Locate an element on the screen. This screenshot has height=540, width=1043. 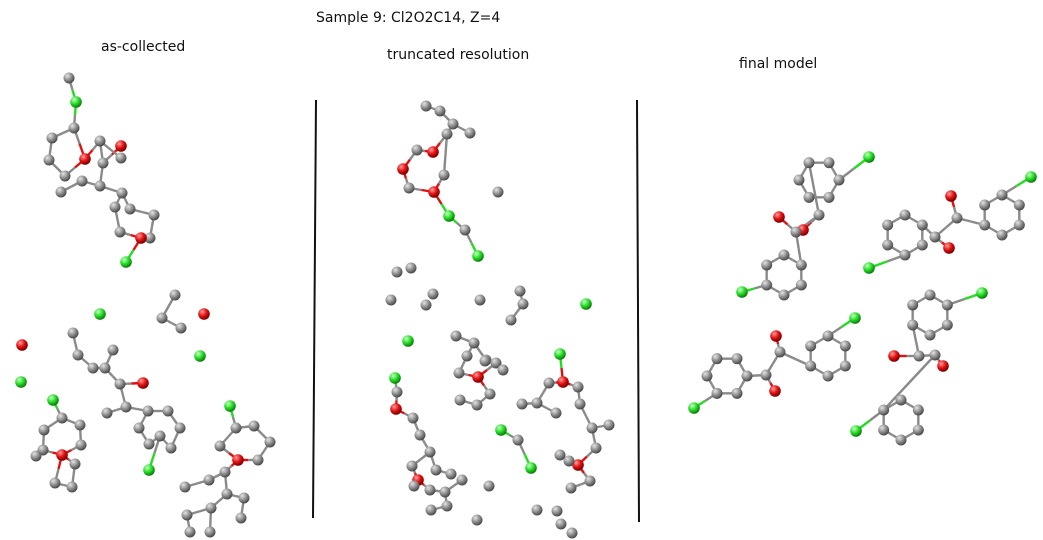
panel-label-as-collected: as-collected is located at coordinates (143, 47).